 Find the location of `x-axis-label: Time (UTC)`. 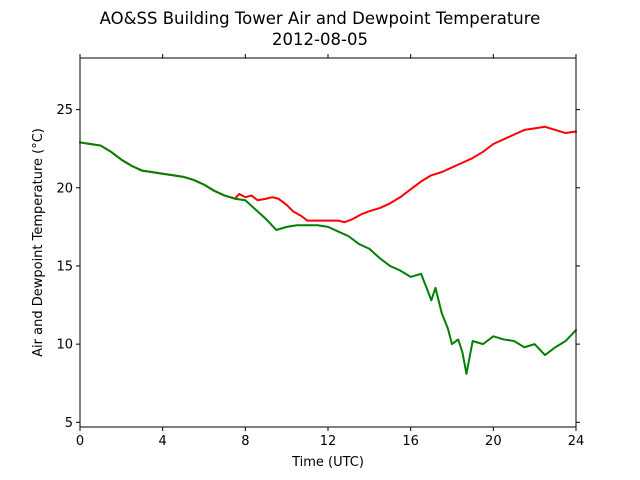

x-axis-label: Time (UTC) is located at coordinates (327, 462).